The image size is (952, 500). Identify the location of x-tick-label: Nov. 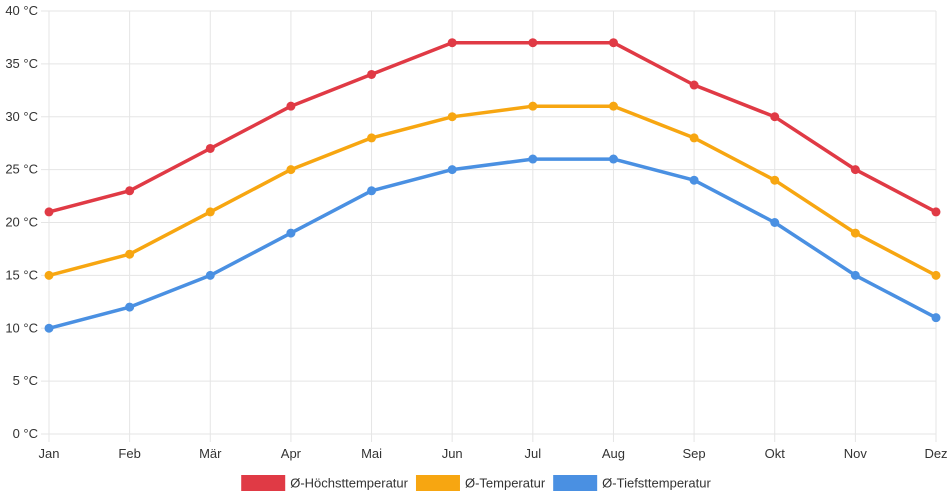
(856, 453).